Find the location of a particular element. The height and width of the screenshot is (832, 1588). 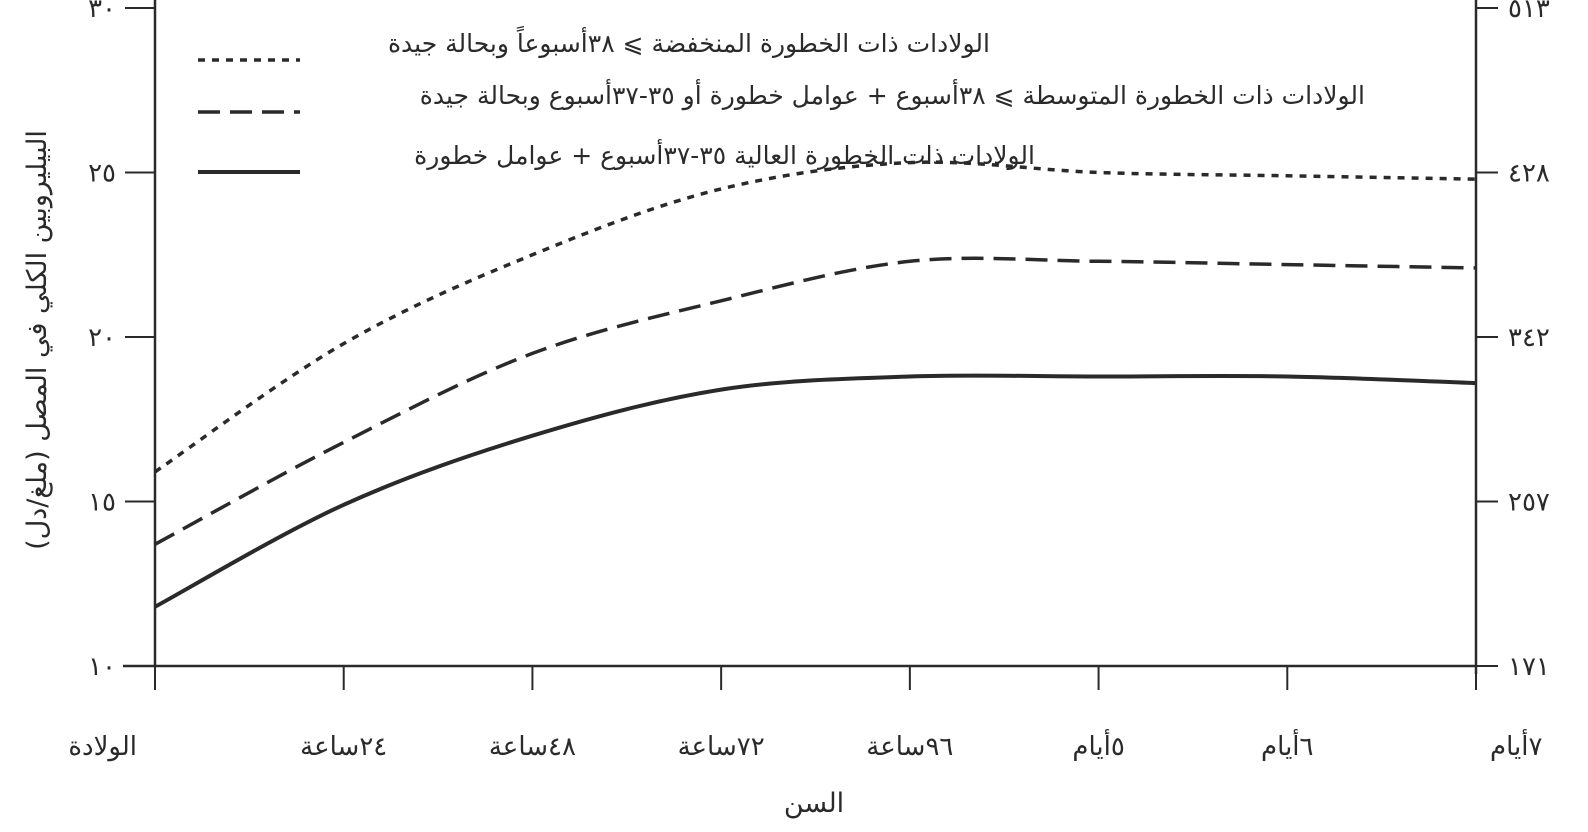

x-tick-label: ٦أيام is located at coordinates (1287, 745).